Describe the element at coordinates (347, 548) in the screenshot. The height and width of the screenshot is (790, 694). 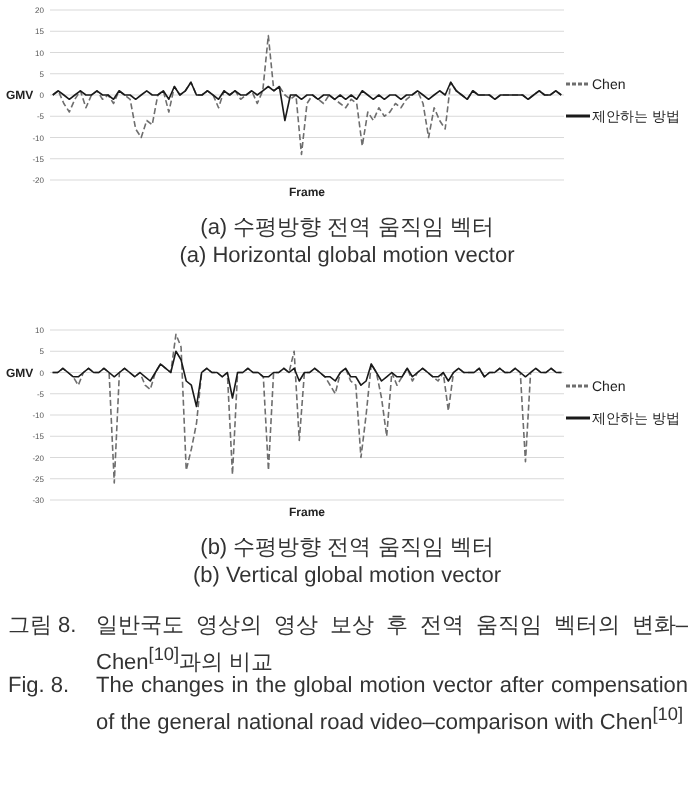
I see `text: (b) 수평방향 전역 움직임 벡터` at that location.